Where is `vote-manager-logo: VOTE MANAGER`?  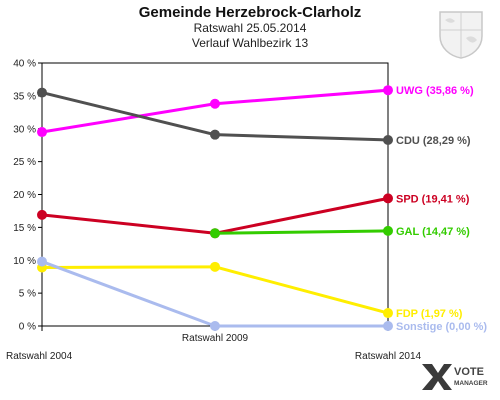
vote-manager-logo: VOTE MANAGER is located at coordinates (455, 377).